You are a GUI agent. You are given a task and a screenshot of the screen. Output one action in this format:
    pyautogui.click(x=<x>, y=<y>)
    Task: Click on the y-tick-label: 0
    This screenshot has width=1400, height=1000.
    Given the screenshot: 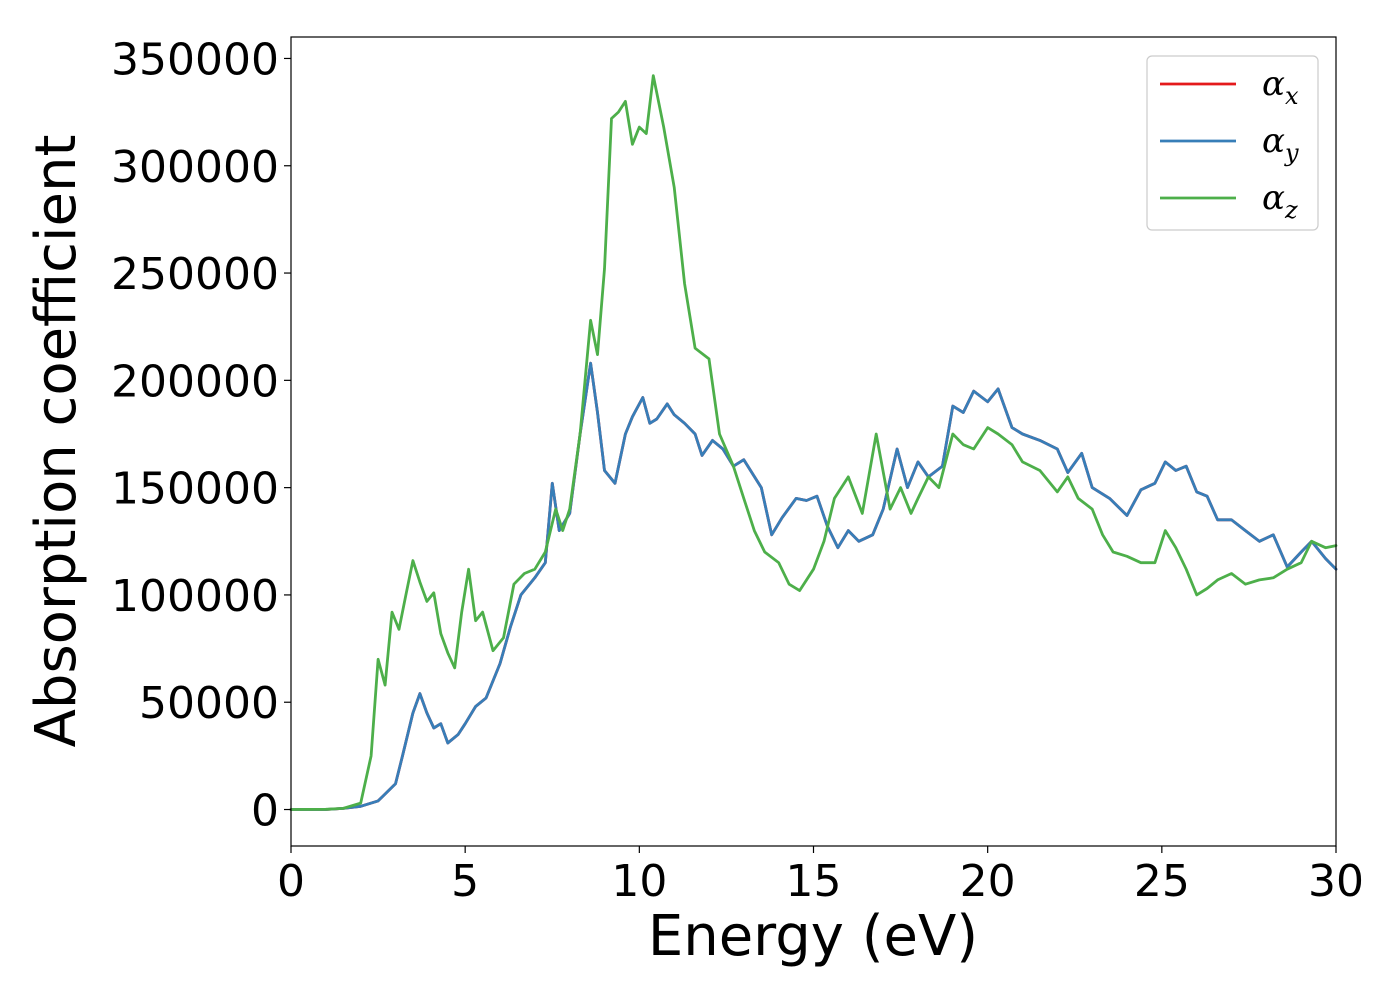 What is the action you would take?
    pyautogui.click(x=265, y=811)
    